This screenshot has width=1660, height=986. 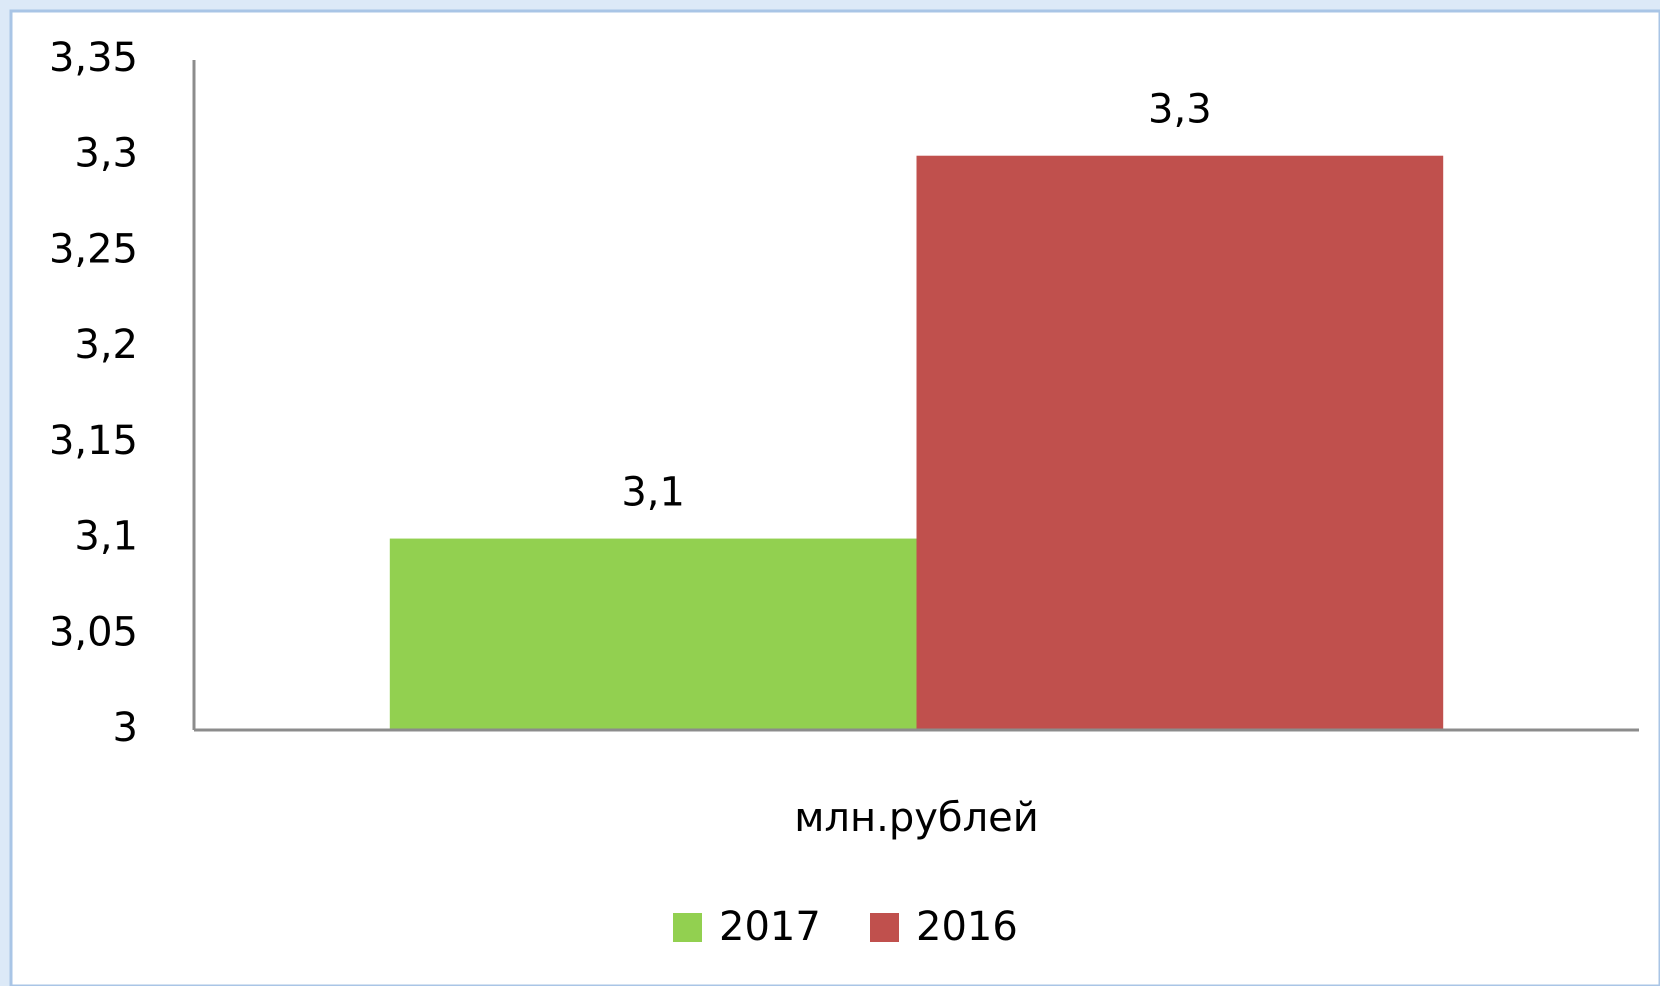 I want to click on y-tick-label: 3,15, so click(x=93, y=441).